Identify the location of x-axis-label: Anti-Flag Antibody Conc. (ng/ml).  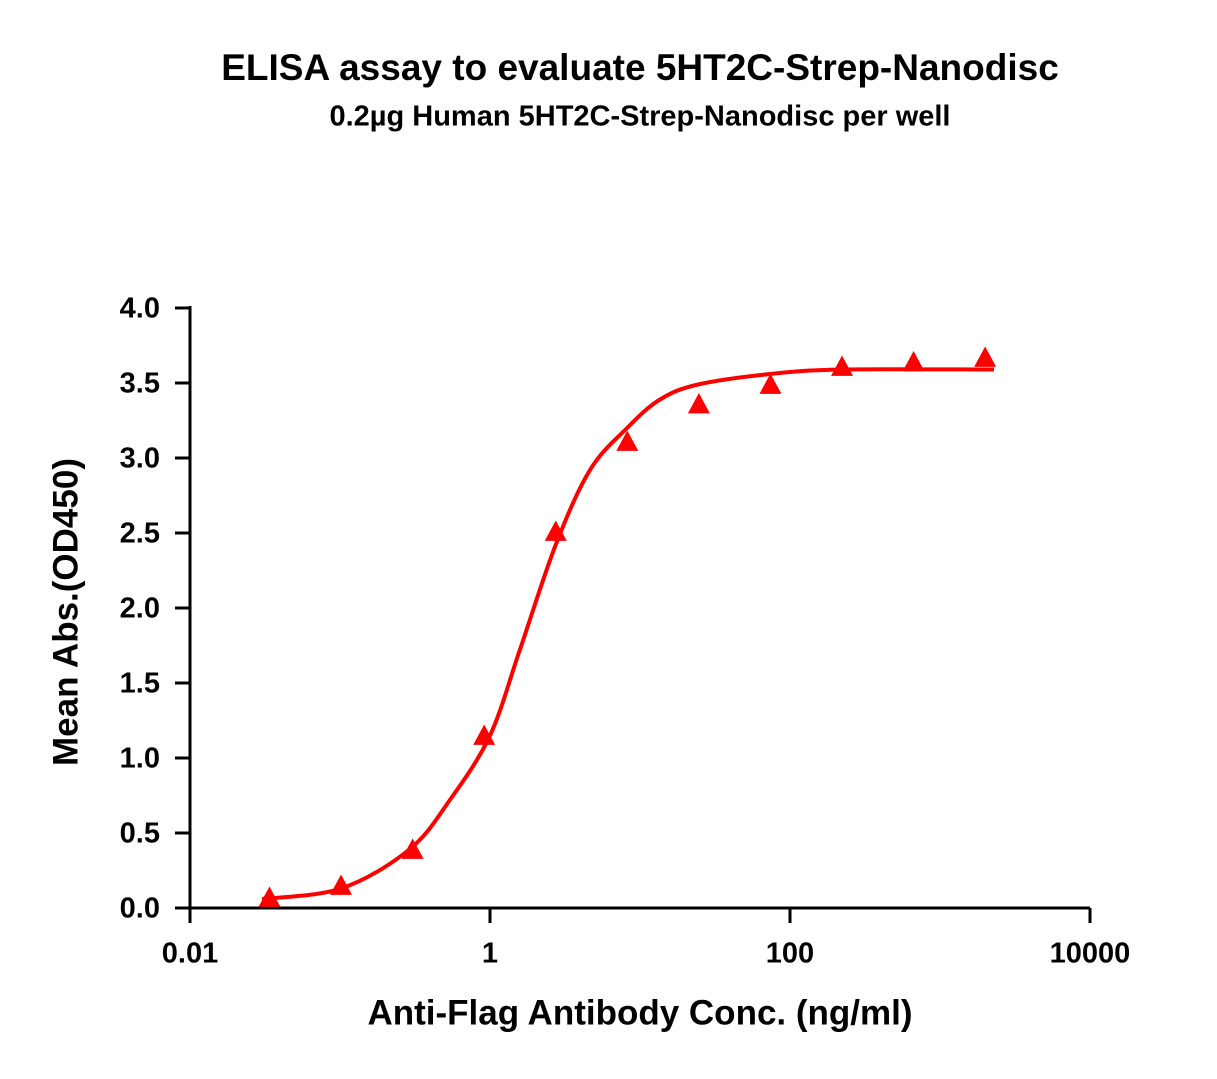
(639, 1012).